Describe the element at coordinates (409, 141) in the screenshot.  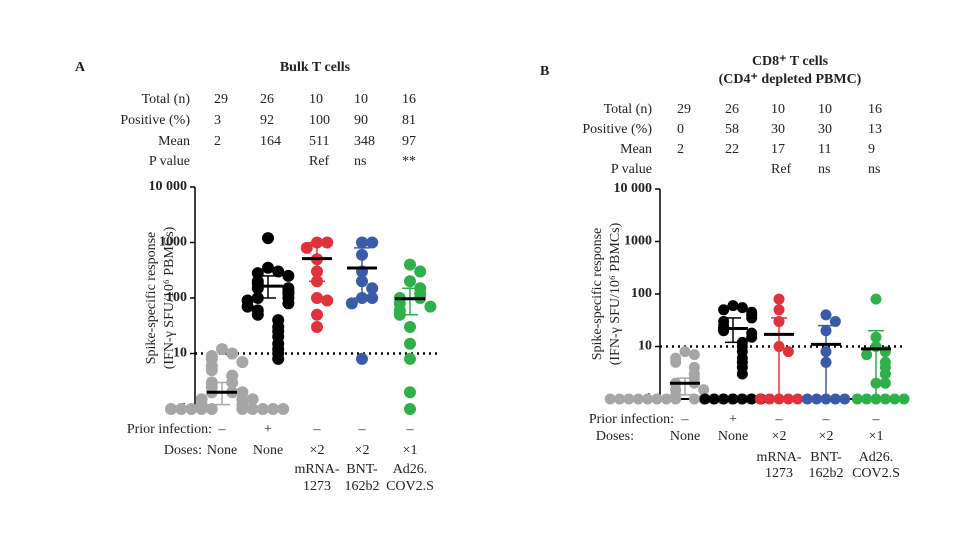
I see `table-cell: 97` at that location.